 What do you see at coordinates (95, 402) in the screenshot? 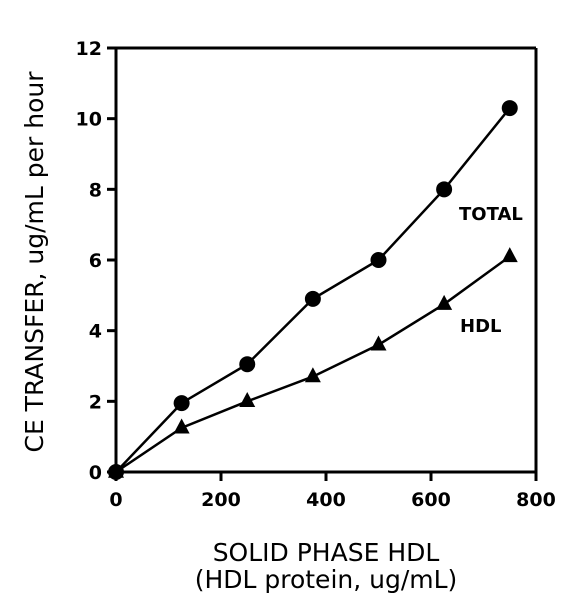
I see `y-tick-label: 2` at bounding box center [95, 402].